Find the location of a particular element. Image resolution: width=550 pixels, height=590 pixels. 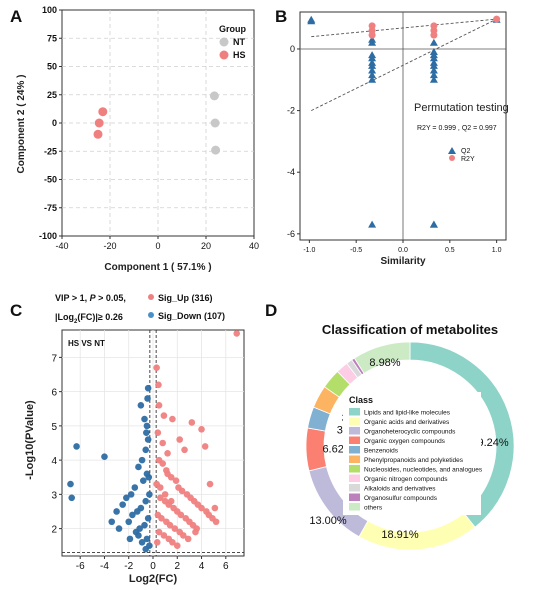

pca-points is located at coordinates (157, 123).